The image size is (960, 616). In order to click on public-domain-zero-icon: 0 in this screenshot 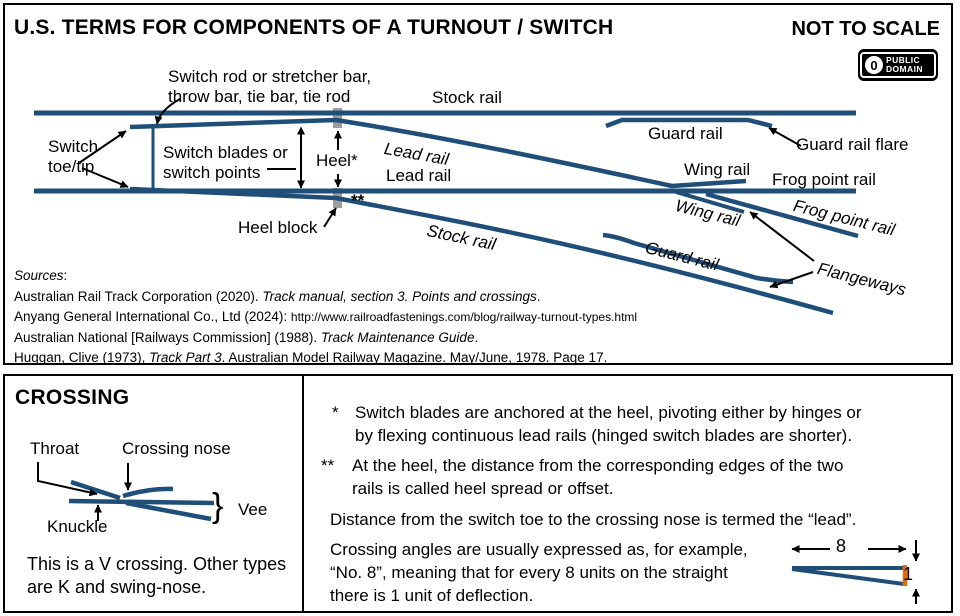, I will do `click(874, 65)`.